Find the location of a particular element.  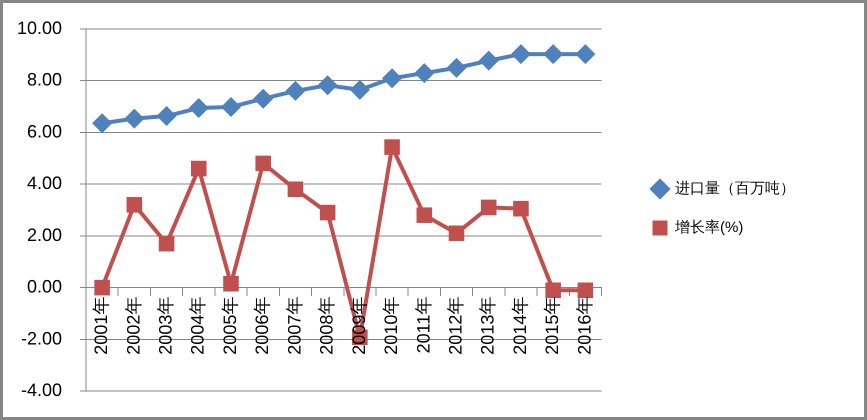

x-tick-label: 2012年 is located at coordinates (455, 325).